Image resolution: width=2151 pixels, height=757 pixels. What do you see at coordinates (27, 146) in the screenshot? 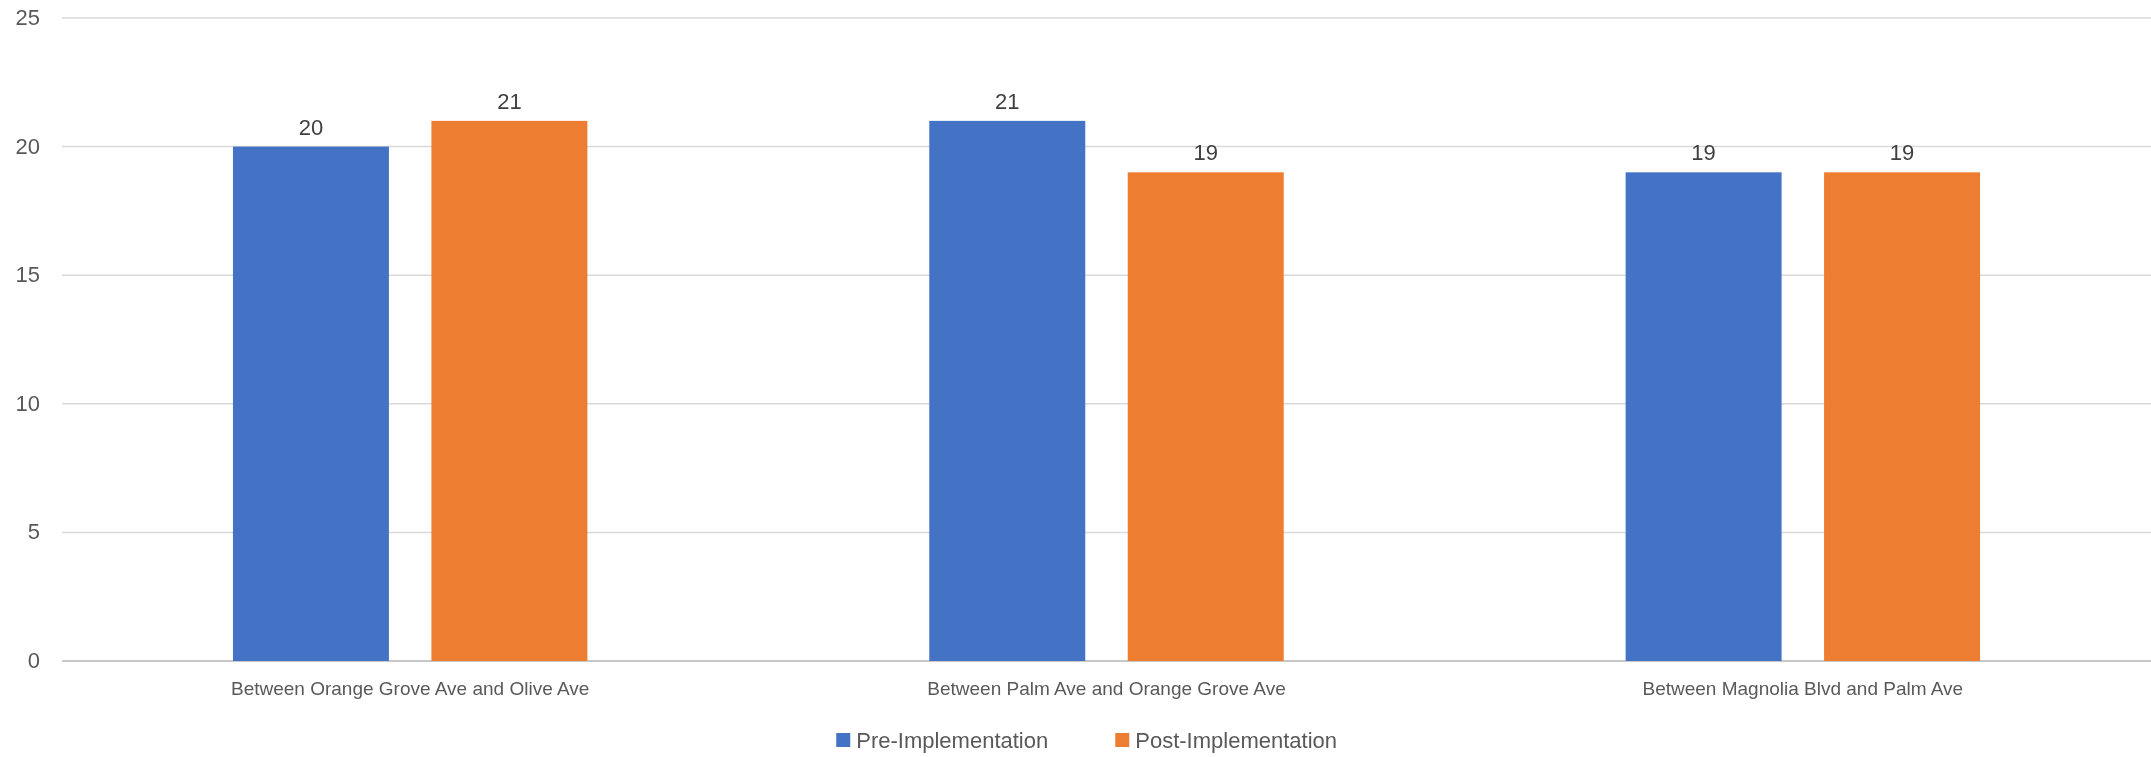
I see `y-tick-label: 20` at bounding box center [27, 146].